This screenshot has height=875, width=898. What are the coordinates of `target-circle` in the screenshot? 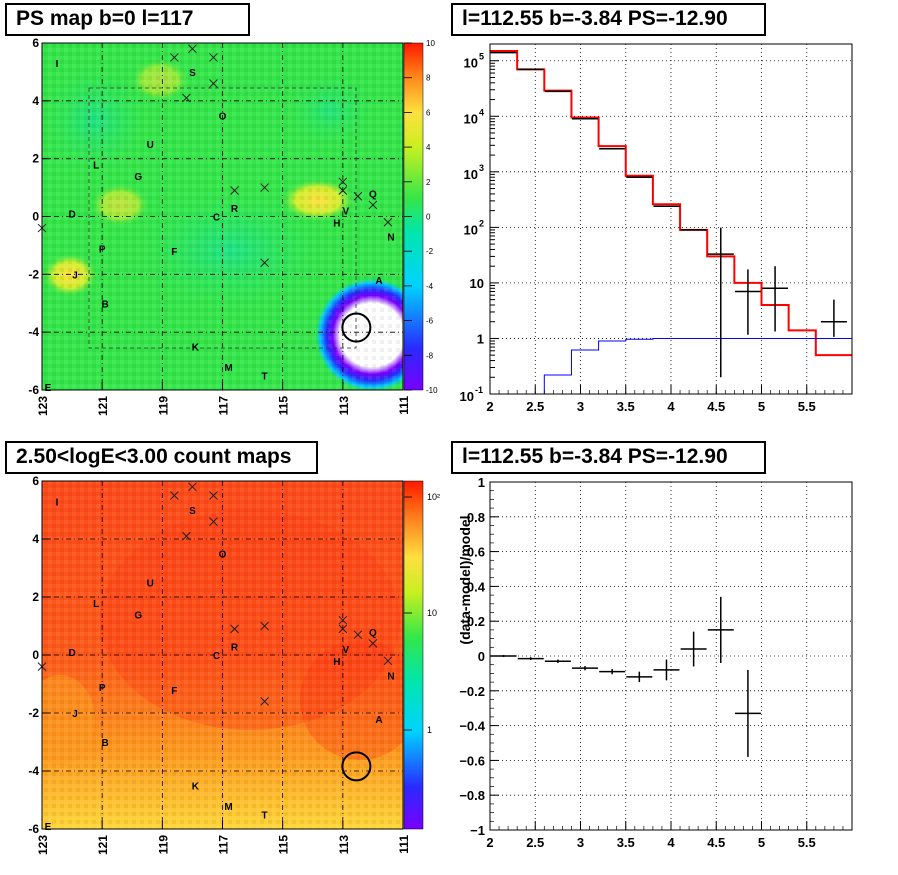 It's located at (356, 327).